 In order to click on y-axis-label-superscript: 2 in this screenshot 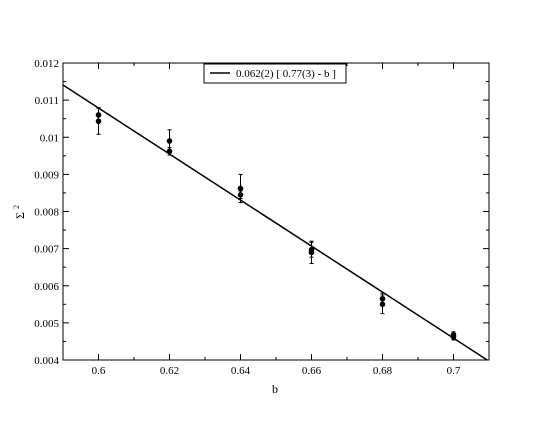, I will do `click(16, 207)`.